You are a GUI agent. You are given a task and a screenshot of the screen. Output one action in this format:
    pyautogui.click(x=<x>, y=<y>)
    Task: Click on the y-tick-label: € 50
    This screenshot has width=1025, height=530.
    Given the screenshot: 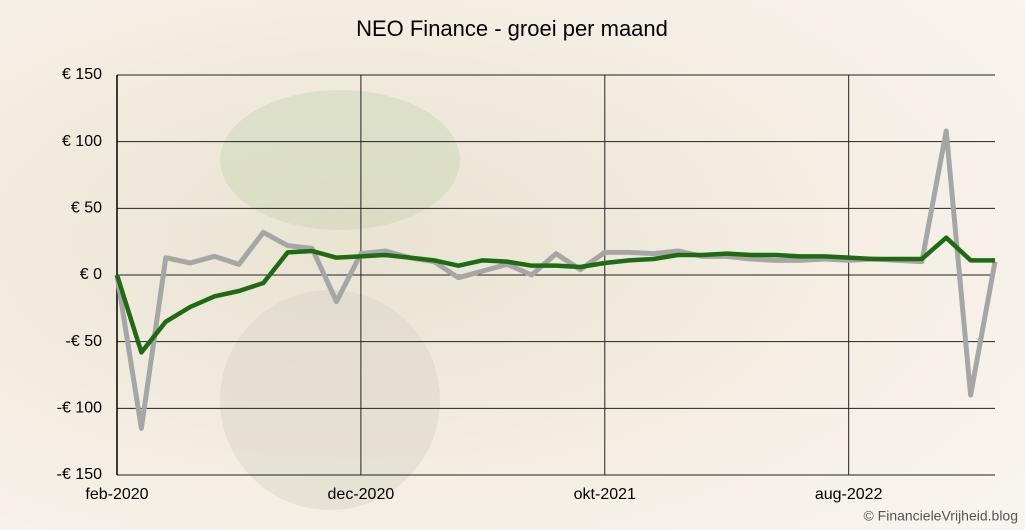 What is the action you would take?
    pyautogui.click(x=86, y=208)
    